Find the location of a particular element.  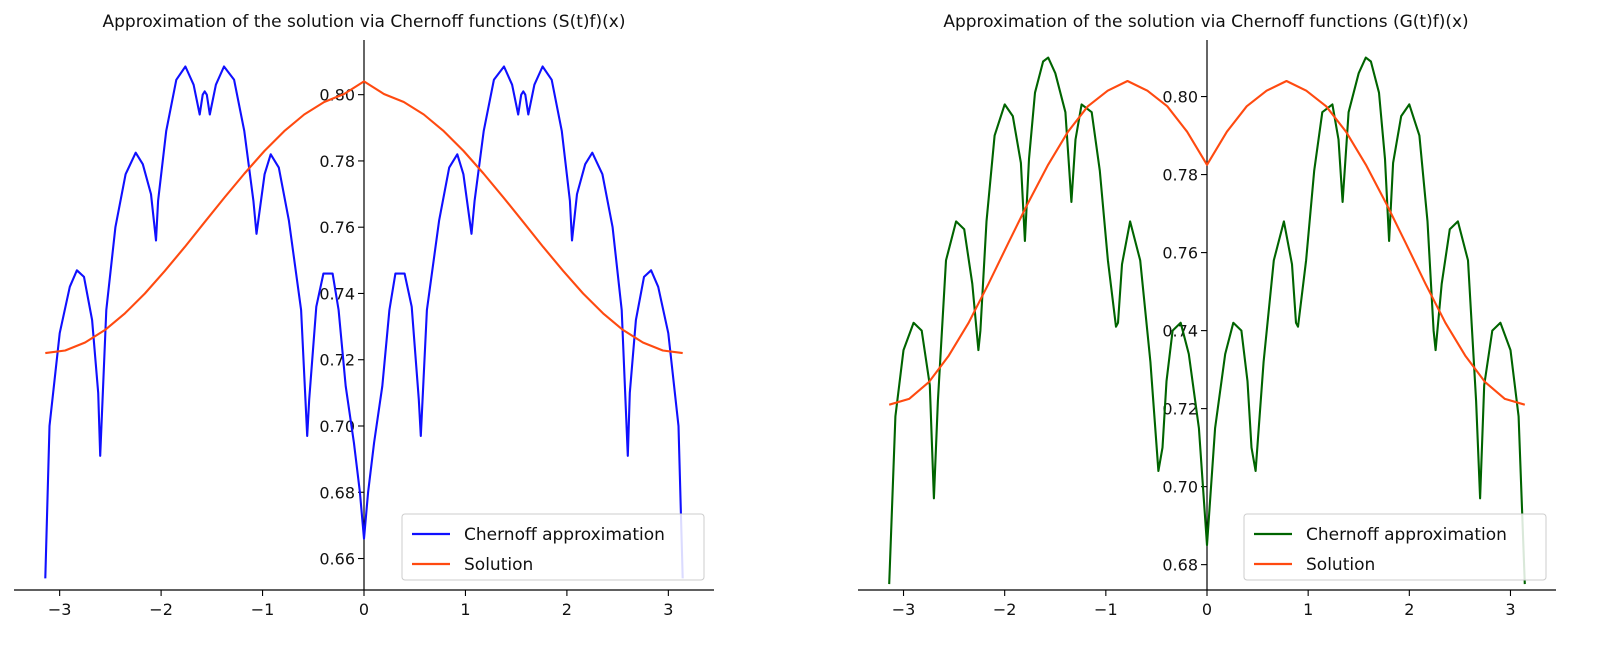

y-tick-label: 0.66 is located at coordinates (337, 559).